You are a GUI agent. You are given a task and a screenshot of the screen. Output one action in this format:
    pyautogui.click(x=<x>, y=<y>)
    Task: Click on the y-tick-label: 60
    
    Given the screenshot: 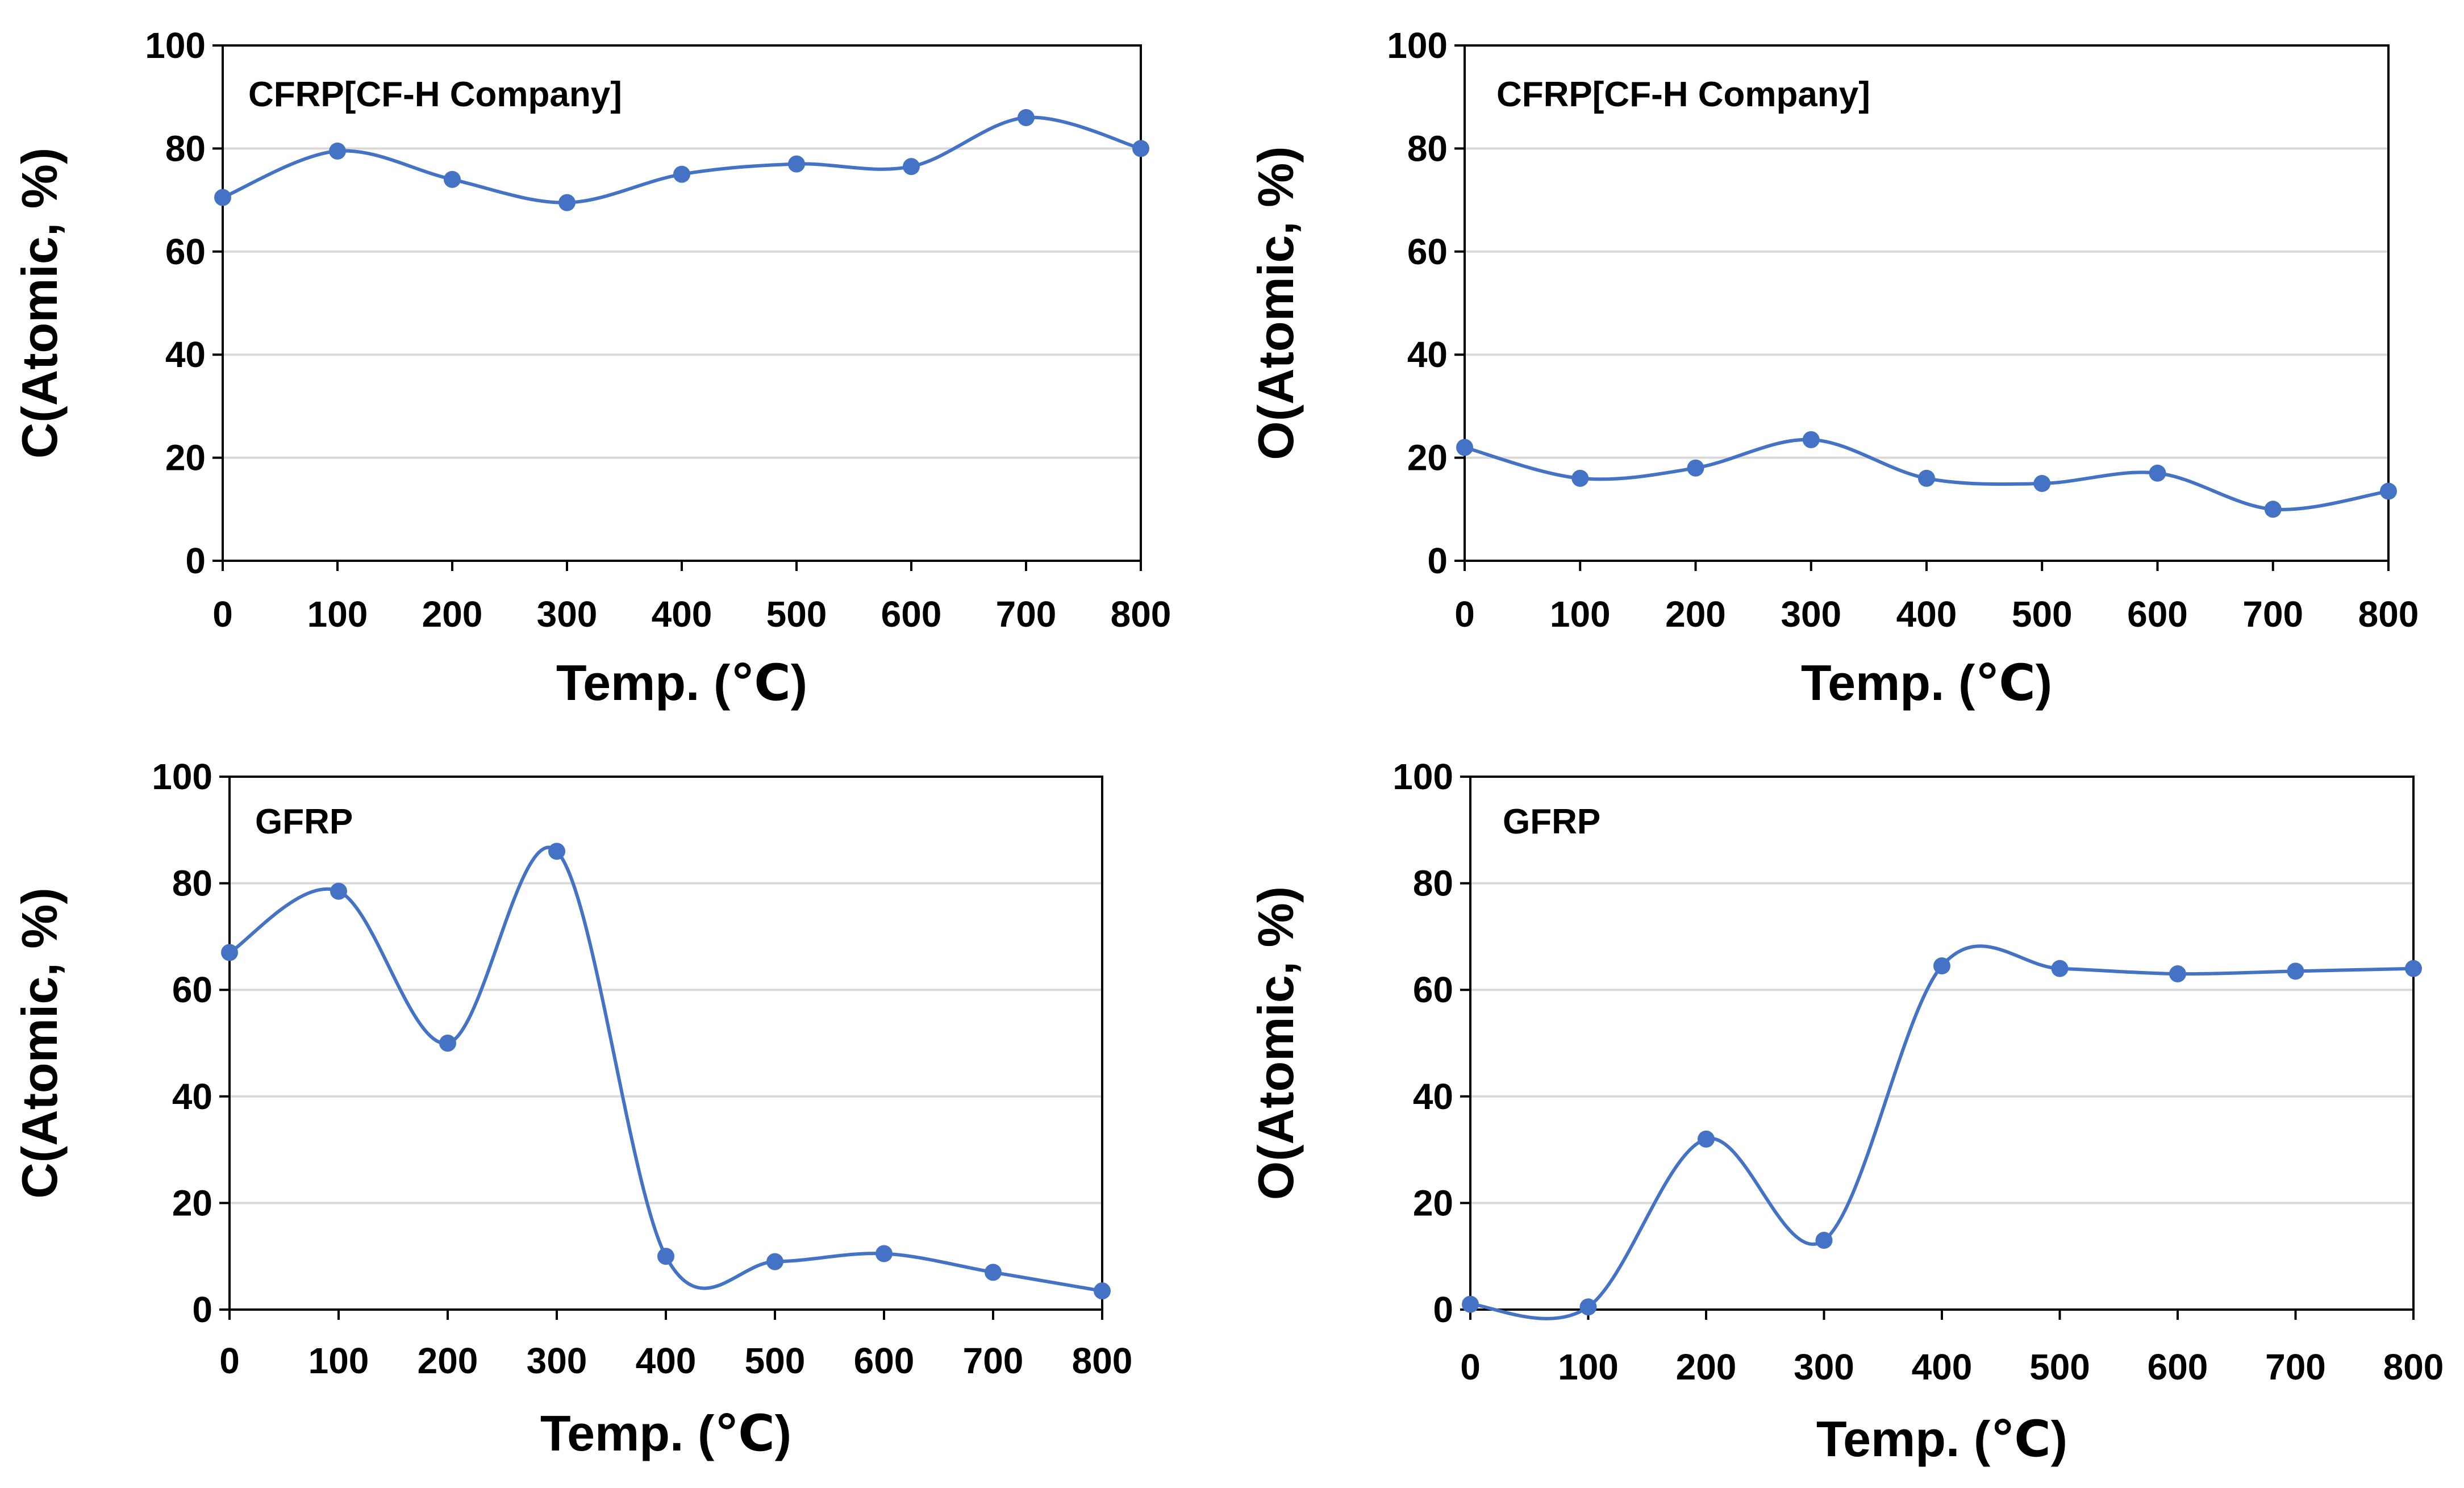 What is the action you would take?
    pyautogui.click(x=1433, y=989)
    